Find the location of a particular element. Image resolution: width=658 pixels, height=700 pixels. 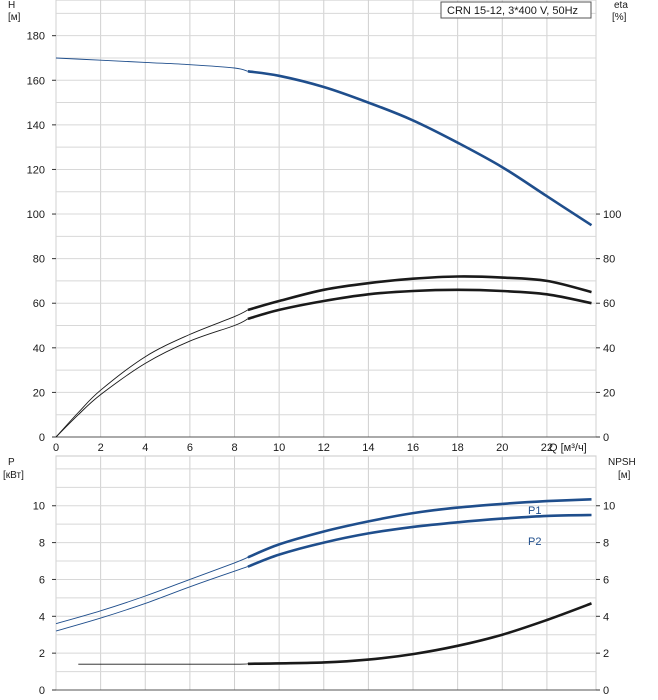

x-tick-label: 6 is located at coordinates (190, 448).